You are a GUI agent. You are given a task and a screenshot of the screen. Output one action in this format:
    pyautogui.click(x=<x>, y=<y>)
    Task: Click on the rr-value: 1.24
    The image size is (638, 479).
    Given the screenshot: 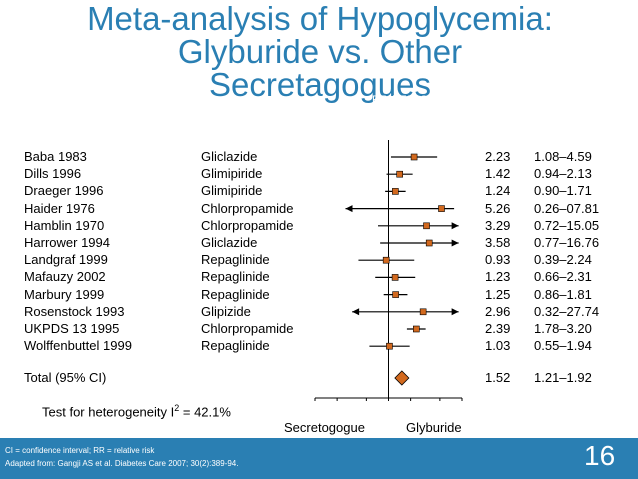 What is the action you would take?
    pyautogui.click(x=498, y=191)
    